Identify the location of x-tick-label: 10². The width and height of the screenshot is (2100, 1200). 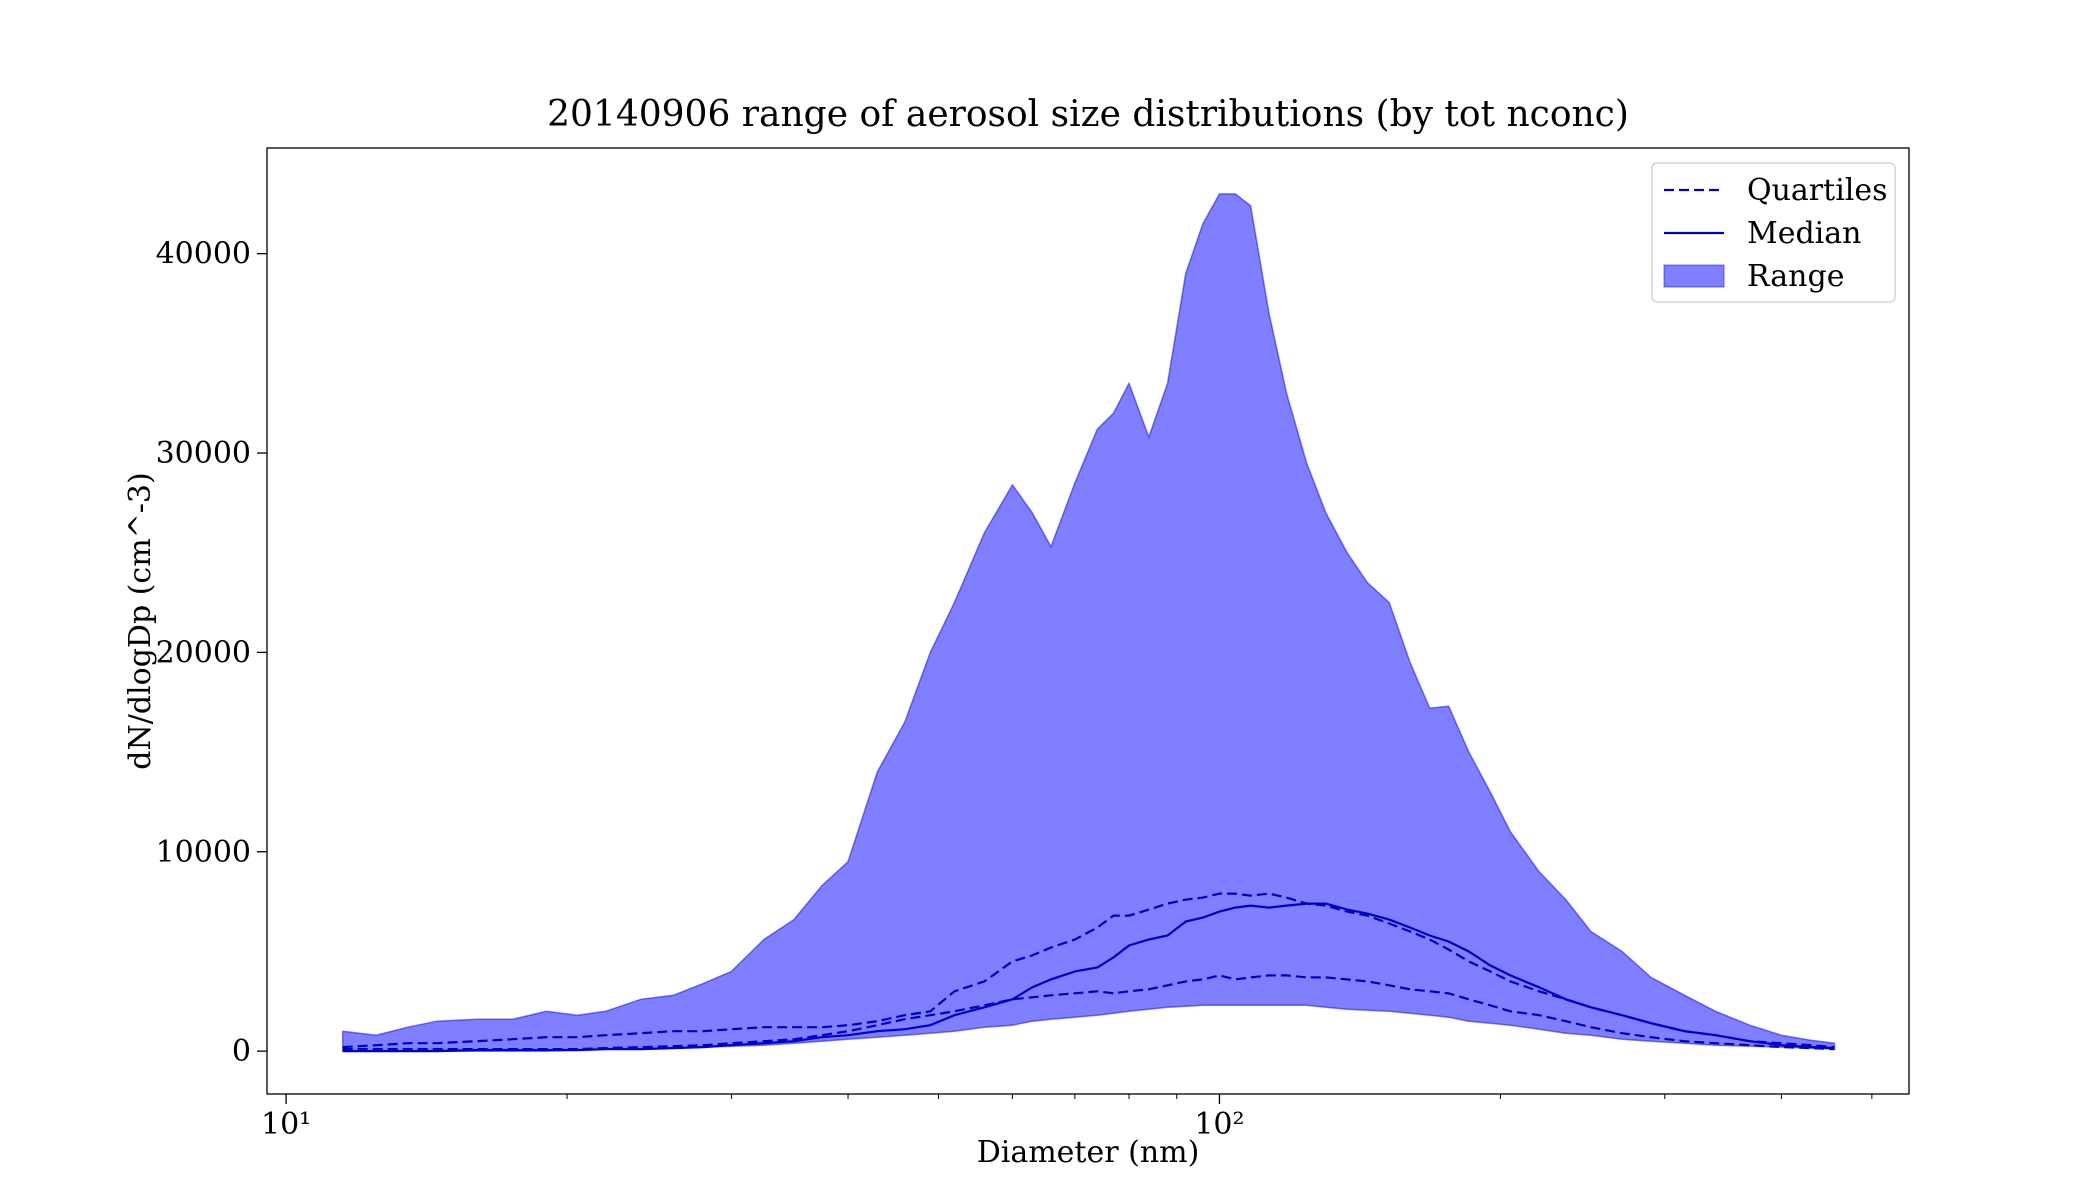
(1219, 1124).